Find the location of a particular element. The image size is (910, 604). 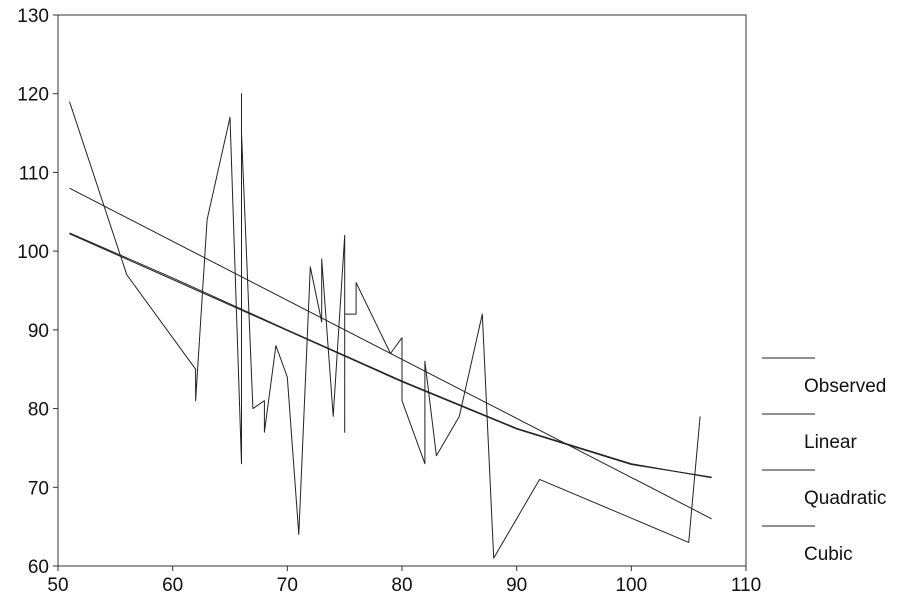

x-tick-label: 60 is located at coordinates (172, 585).